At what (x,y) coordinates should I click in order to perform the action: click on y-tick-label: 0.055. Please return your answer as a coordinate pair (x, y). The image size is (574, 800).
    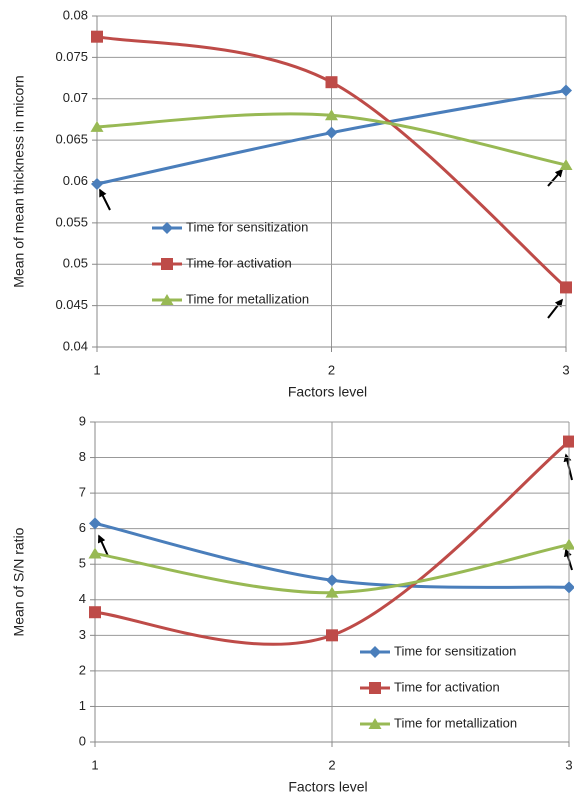
    Looking at the image, I should click on (71, 221).